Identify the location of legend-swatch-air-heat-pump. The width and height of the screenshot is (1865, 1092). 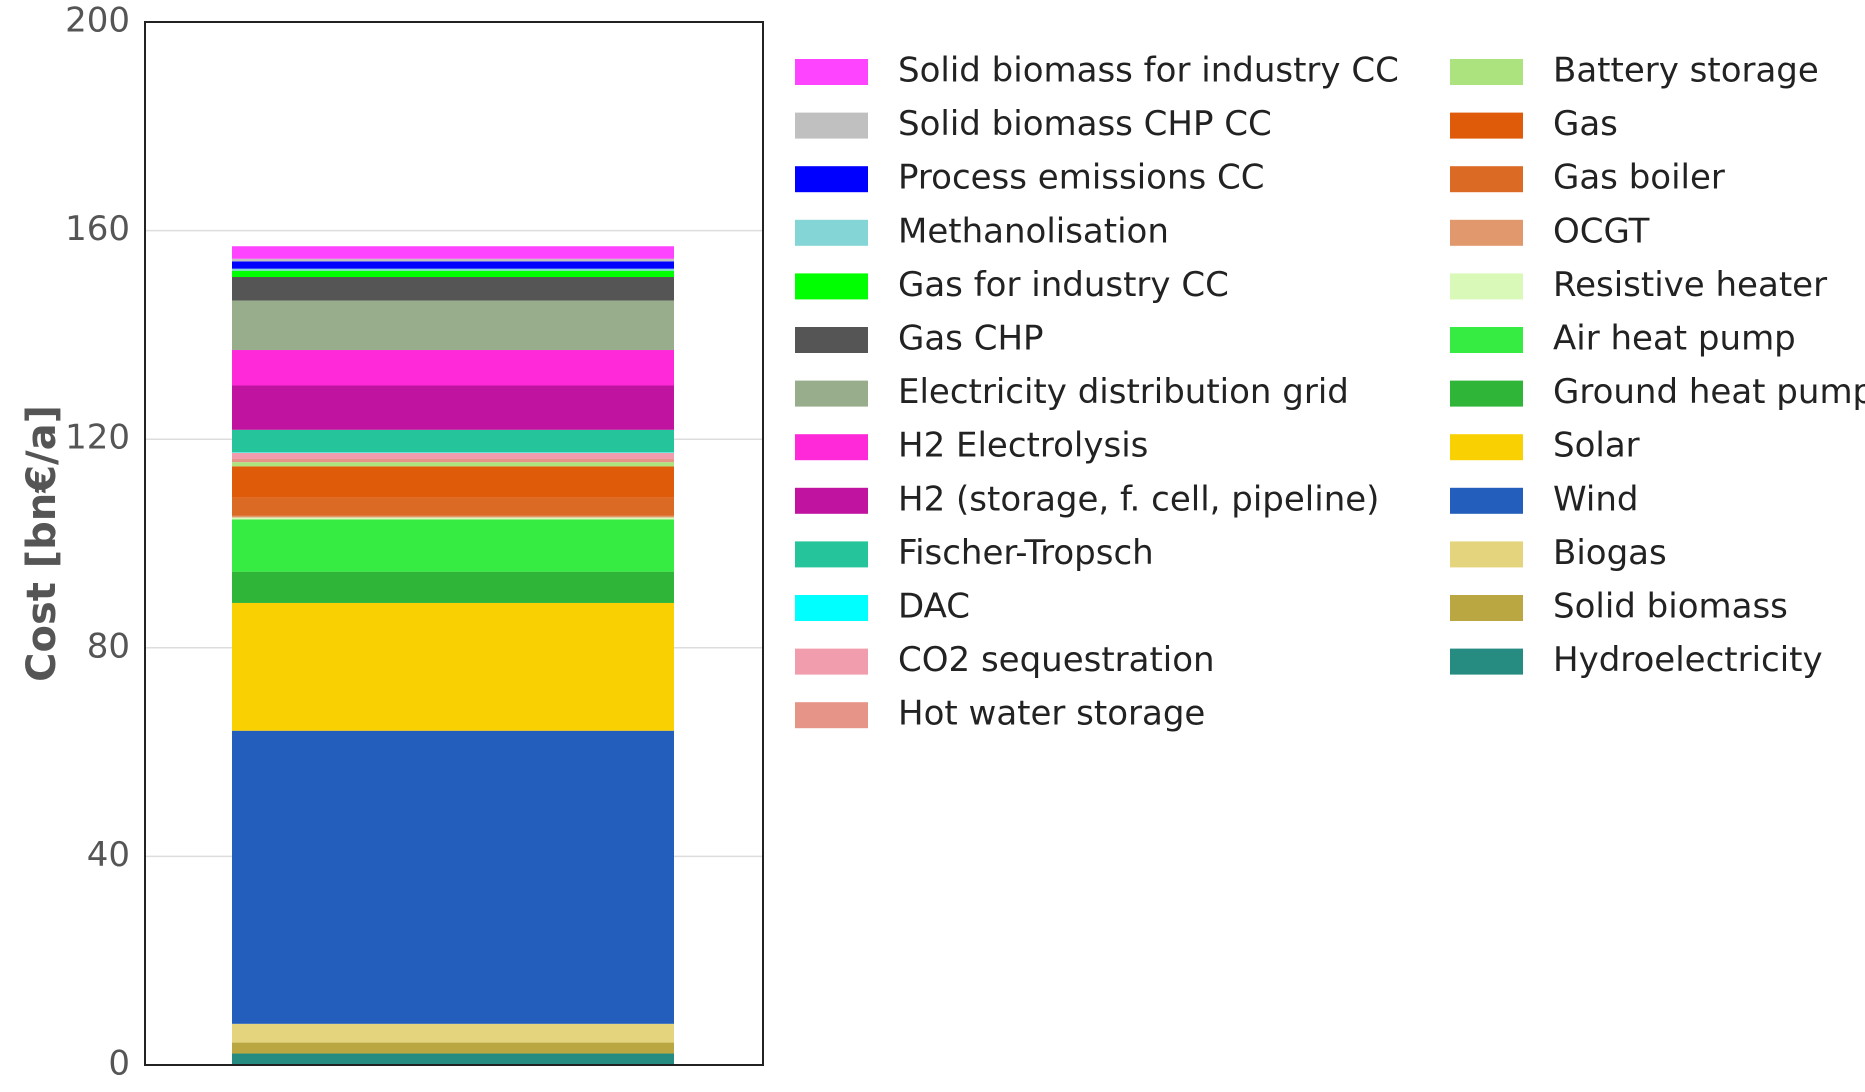
(1486, 340).